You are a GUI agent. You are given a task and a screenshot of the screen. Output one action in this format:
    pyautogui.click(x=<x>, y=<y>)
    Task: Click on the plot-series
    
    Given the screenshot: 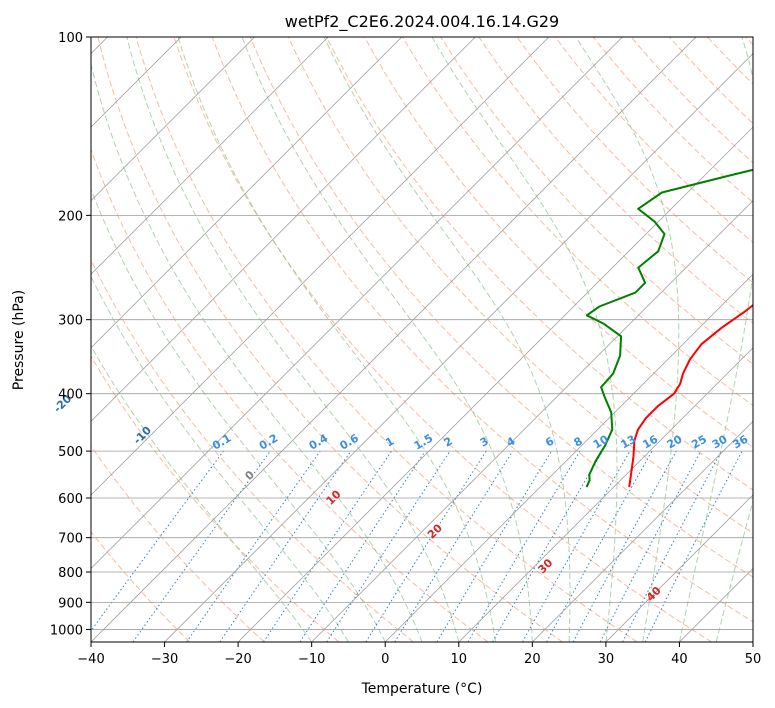 What is the action you would take?
    pyautogui.click(x=669, y=328)
    